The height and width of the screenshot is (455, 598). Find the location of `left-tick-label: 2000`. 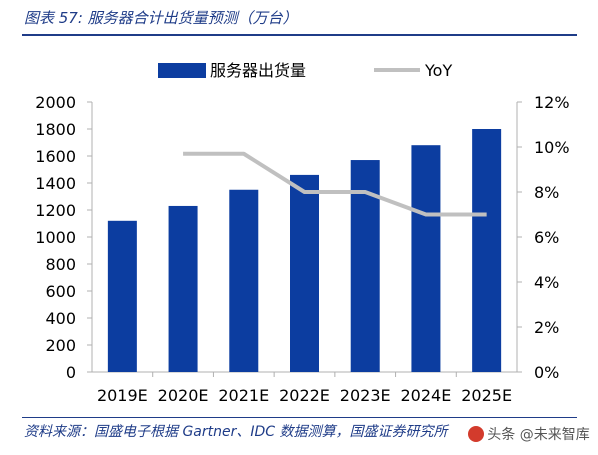

left-tick-label: 2000 is located at coordinates (55, 102).